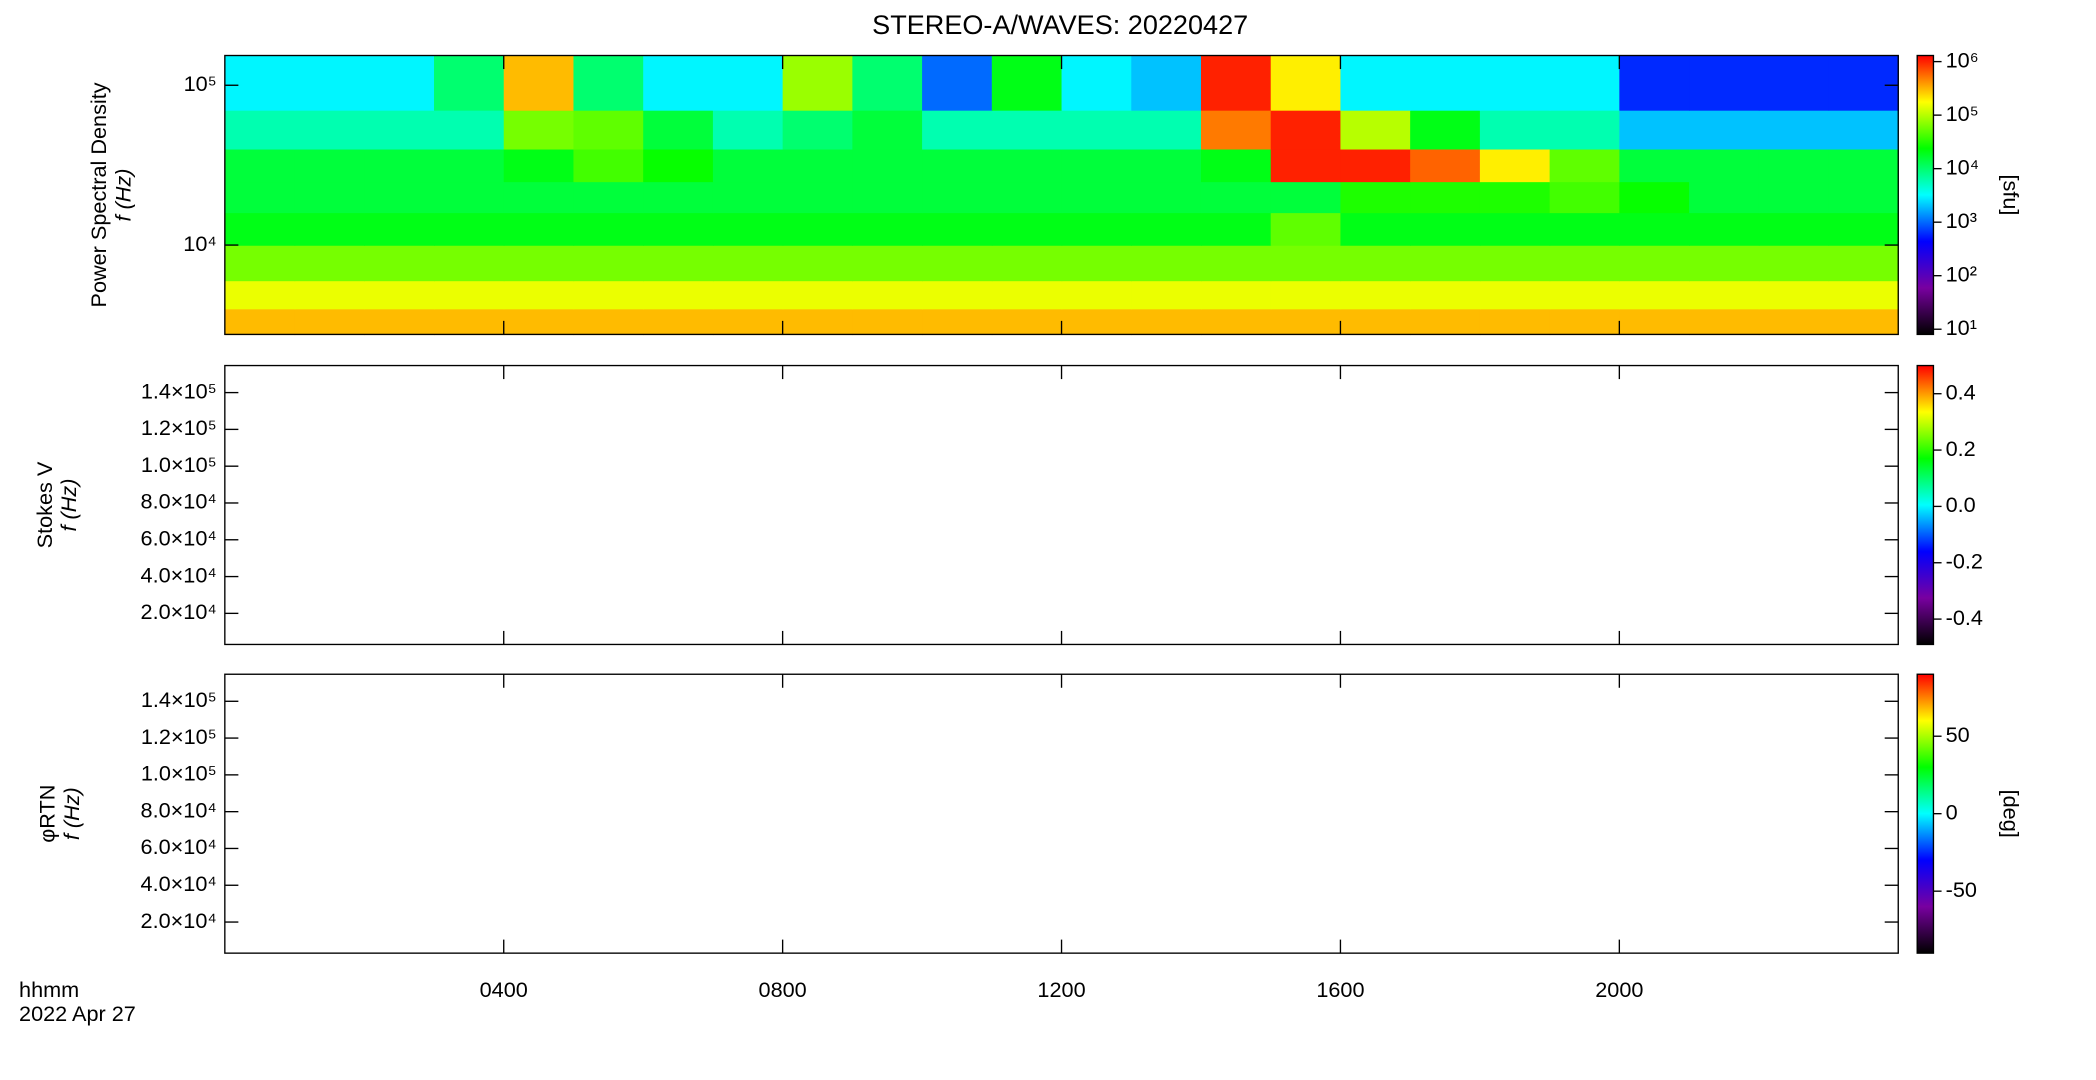 The width and height of the screenshot is (2096, 1080). Describe the element at coordinates (179, 883) in the screenshot. I see `y-tick-label: 4.0×10⁴` at that location.